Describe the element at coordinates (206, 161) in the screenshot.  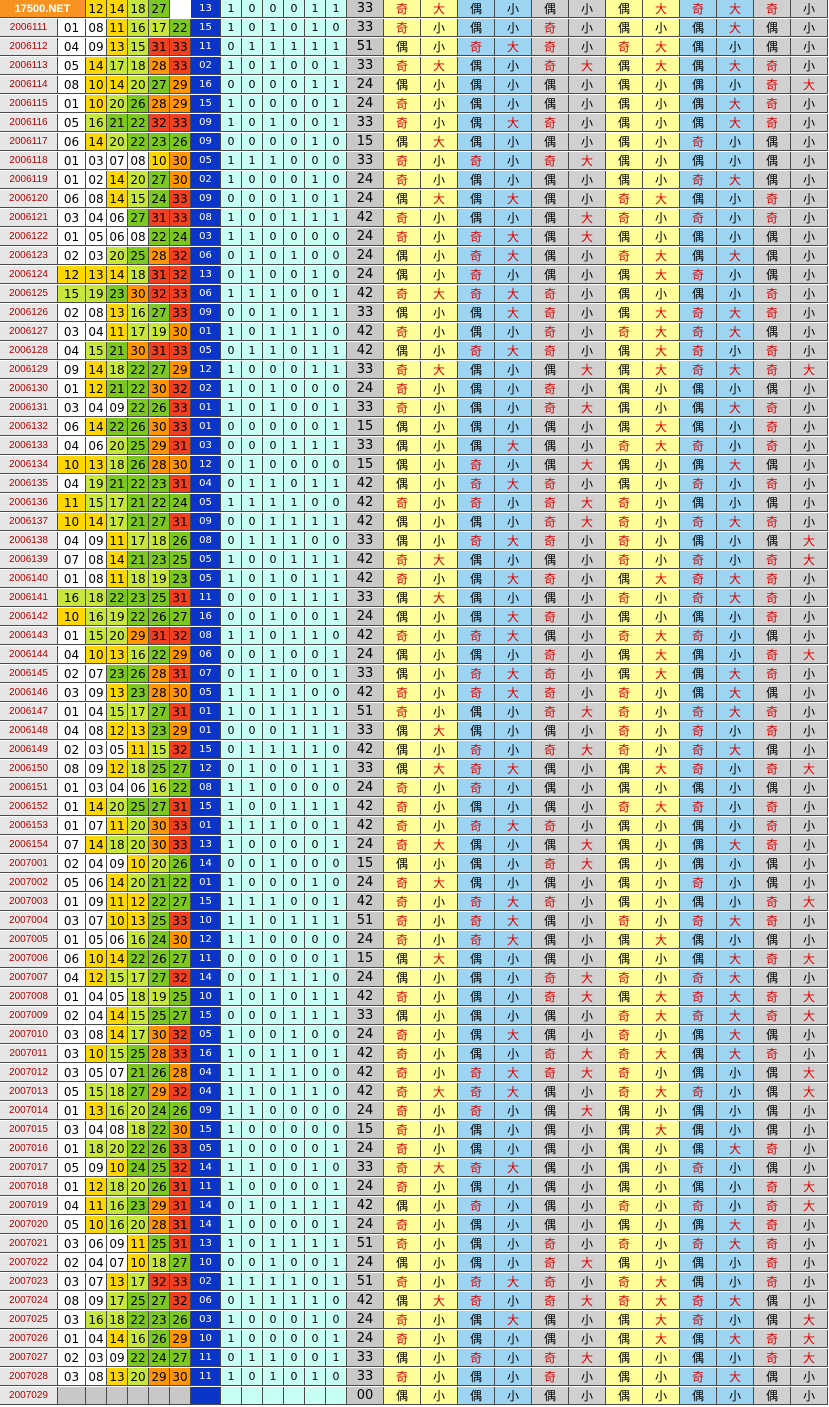
I see `blue-ball-number: 05` at that location.